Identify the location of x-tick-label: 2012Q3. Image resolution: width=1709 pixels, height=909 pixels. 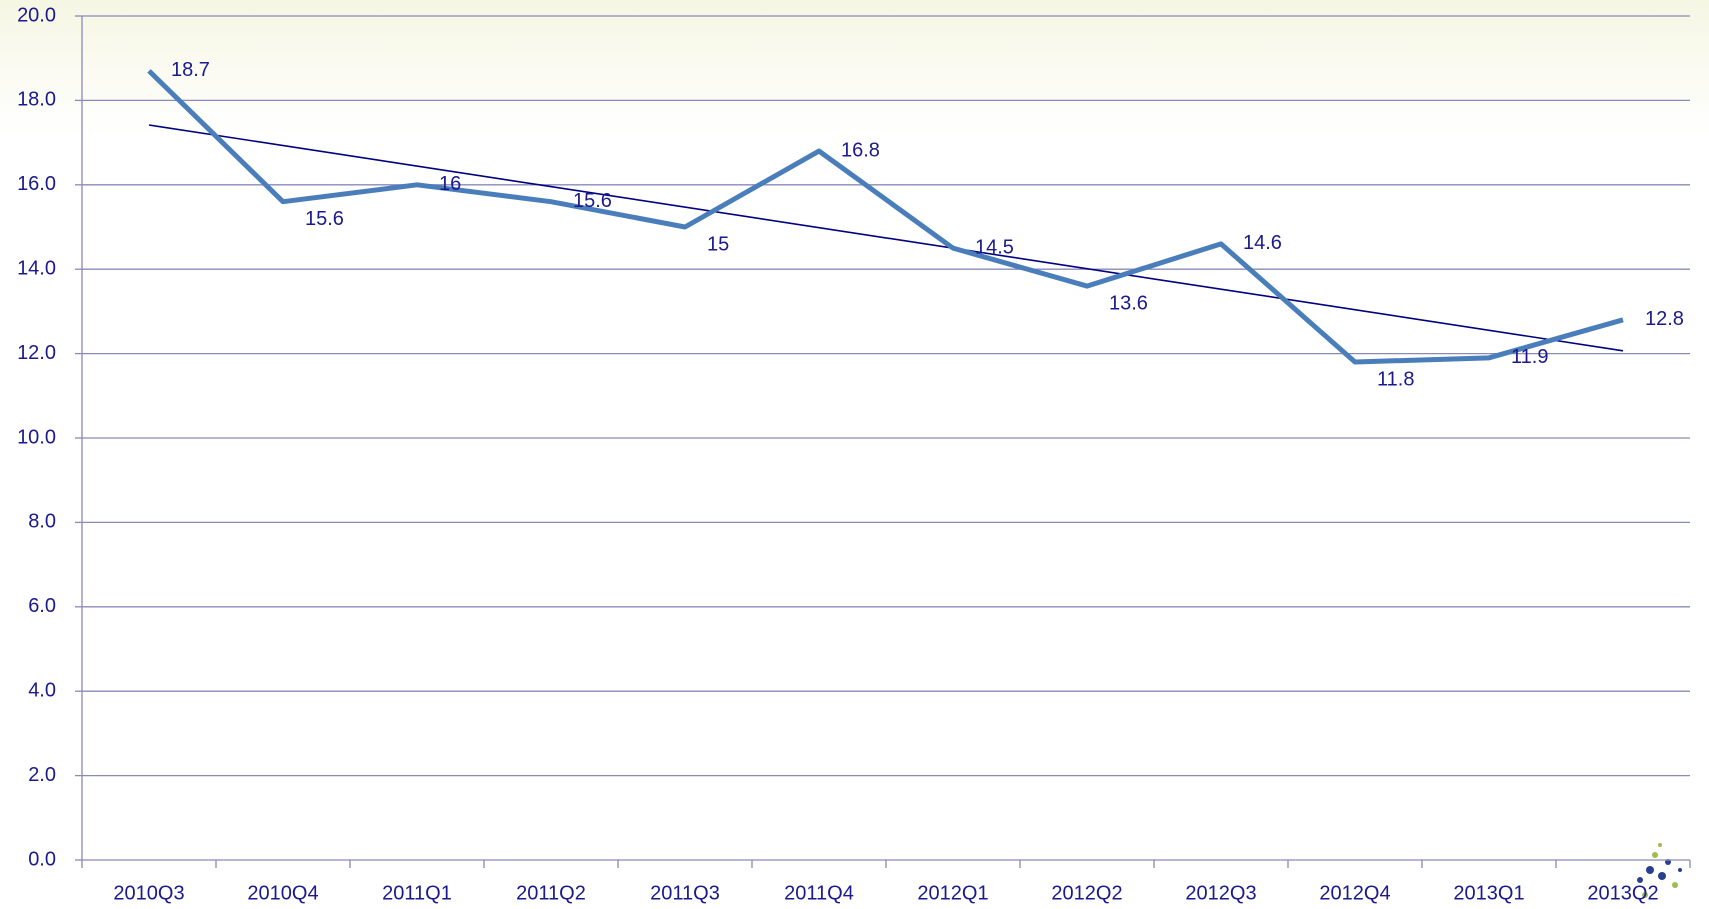
(1220, 893).